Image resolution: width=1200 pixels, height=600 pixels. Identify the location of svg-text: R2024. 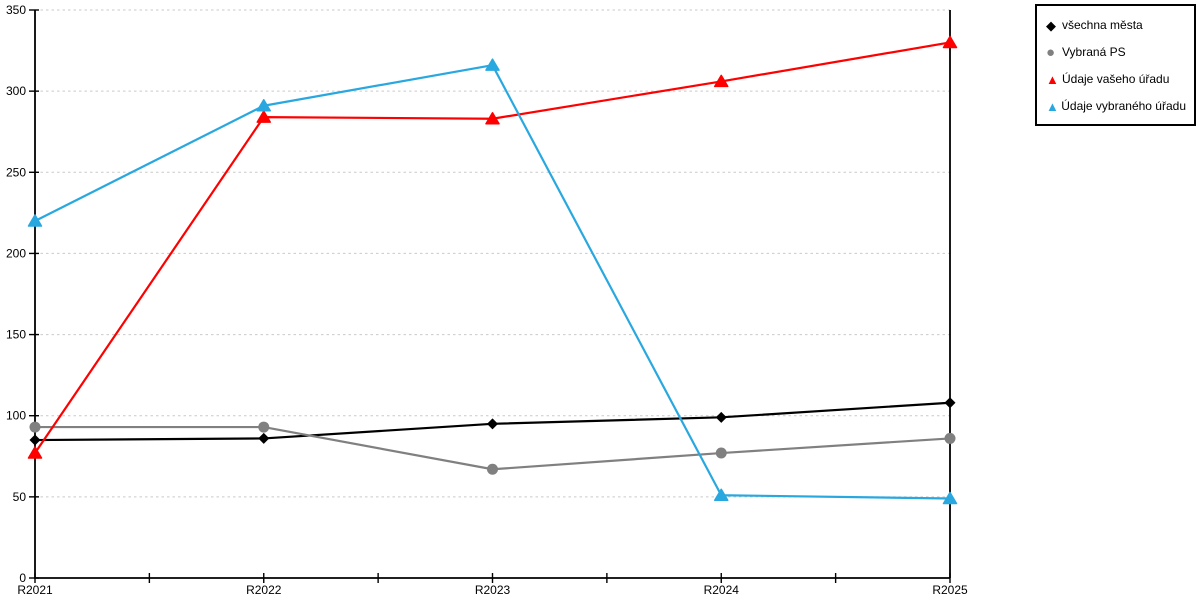
(722, 590).